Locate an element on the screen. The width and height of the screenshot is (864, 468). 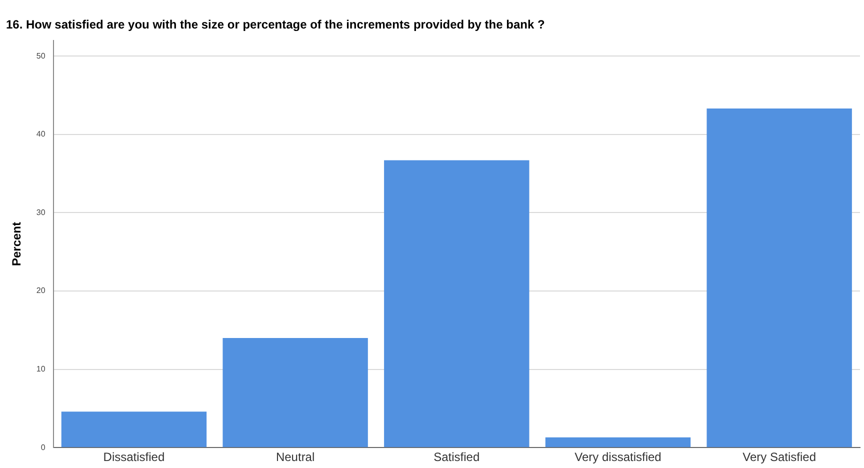
y-tick-label: 30 is located at coordinates (41, 212).